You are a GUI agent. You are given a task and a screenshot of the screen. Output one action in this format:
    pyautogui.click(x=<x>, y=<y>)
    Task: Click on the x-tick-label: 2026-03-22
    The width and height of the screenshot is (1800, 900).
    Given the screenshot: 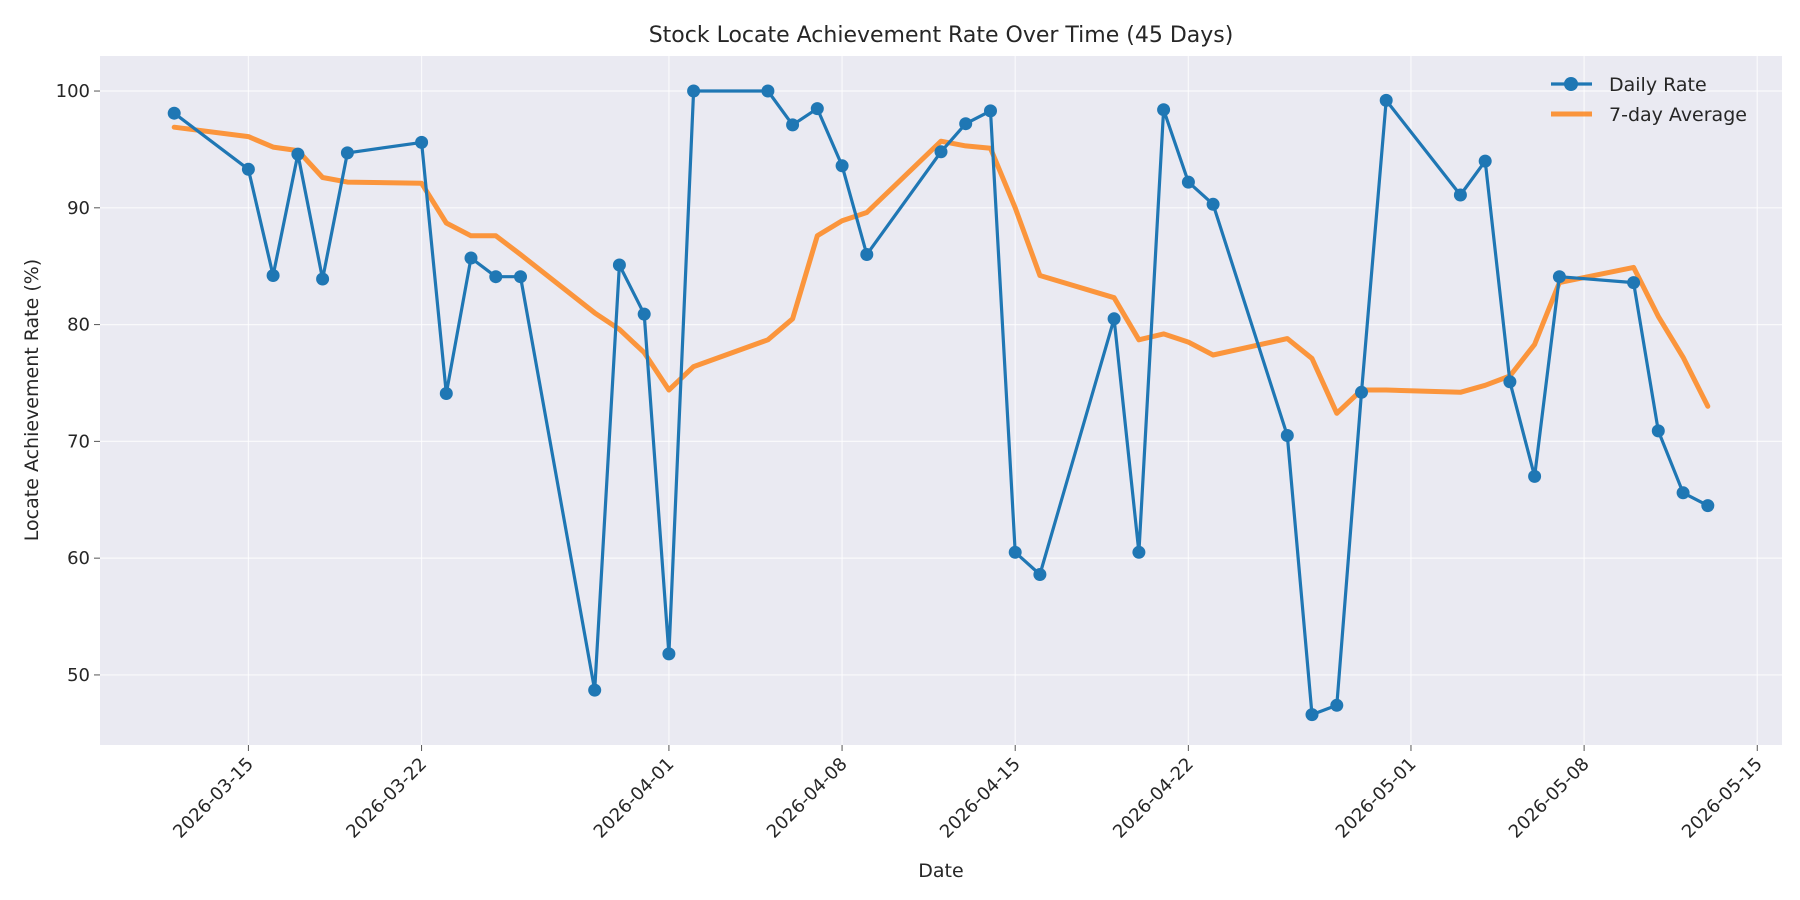 What is the action you would take?
    pyautogui.click(x=386, y=798)
    